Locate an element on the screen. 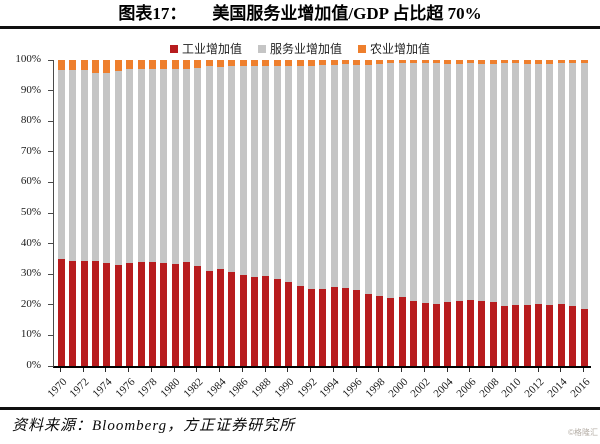 This screenshot has height=444, width=600. bar-1982-segment-services is located at coordinates (198, 166).